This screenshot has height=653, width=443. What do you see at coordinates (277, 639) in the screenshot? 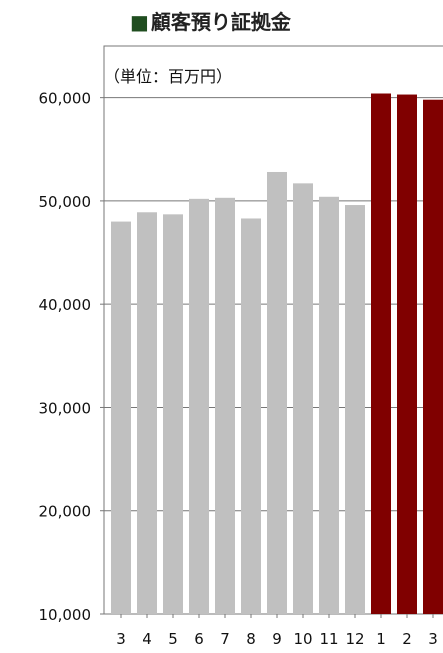
I see `x-tick-label: 9` at bounding box center [277, 639].